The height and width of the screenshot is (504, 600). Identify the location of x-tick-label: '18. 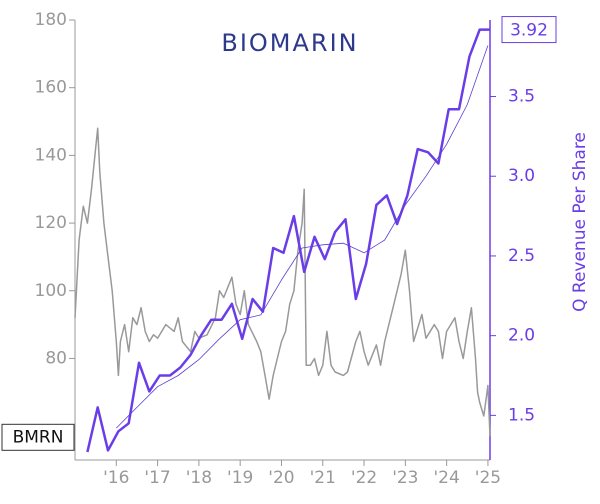
(199, 478).